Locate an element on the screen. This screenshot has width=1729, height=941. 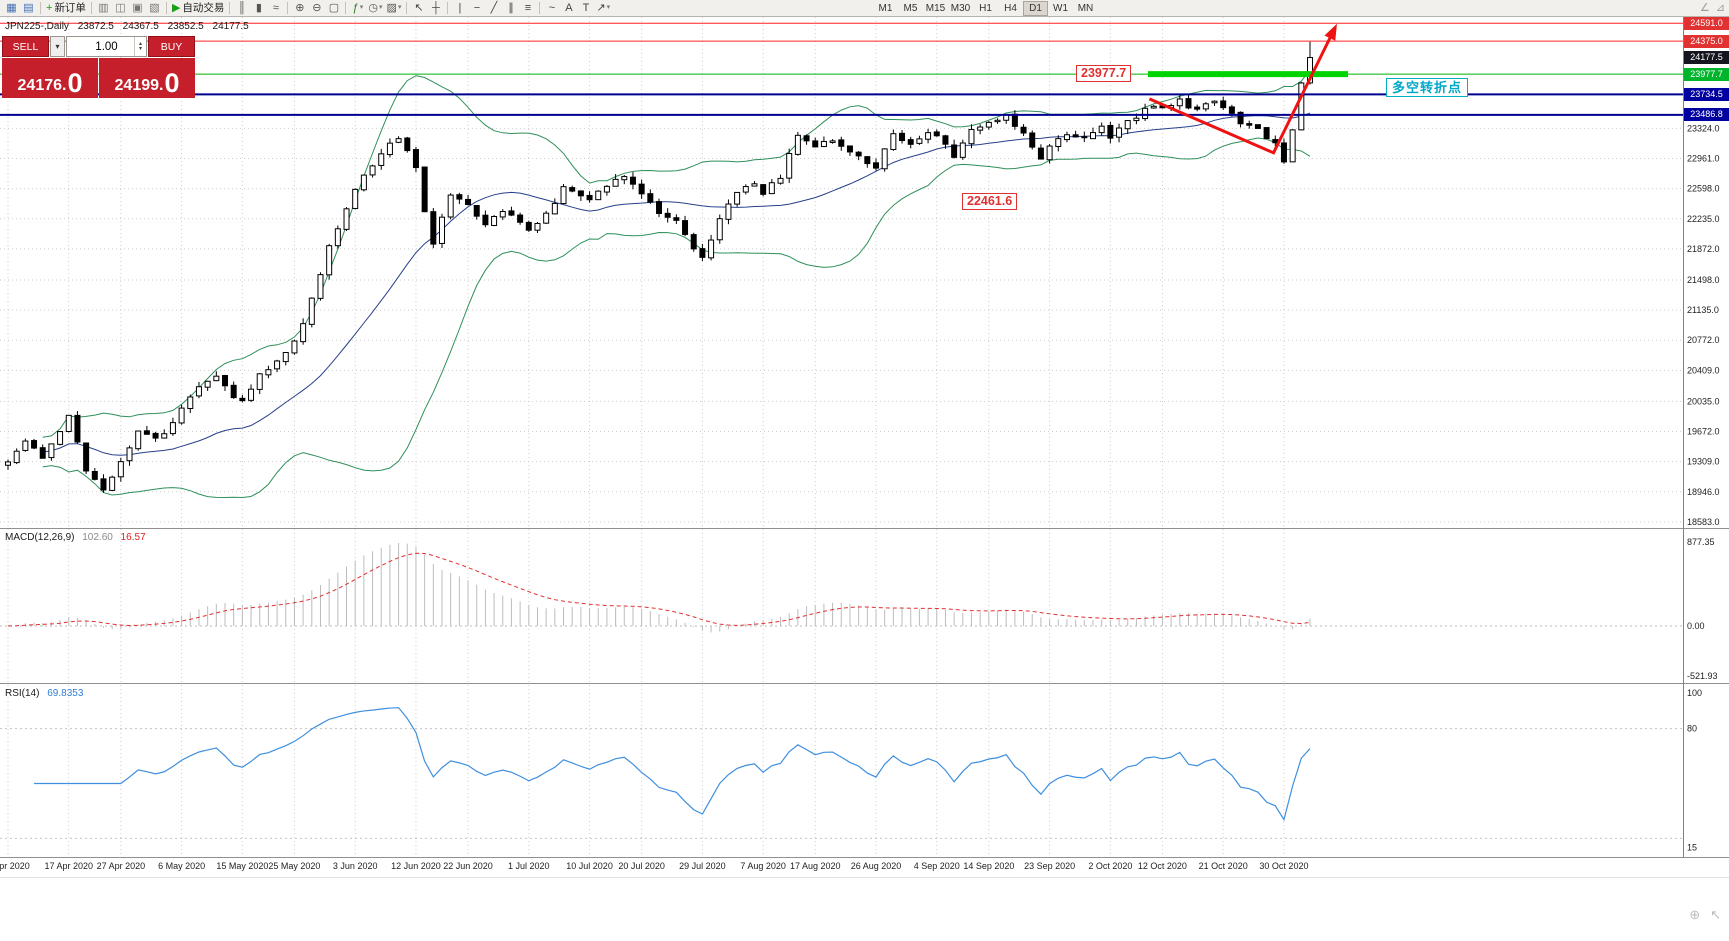
buy-price-main: 24199. is located at coordinates (139, 86).